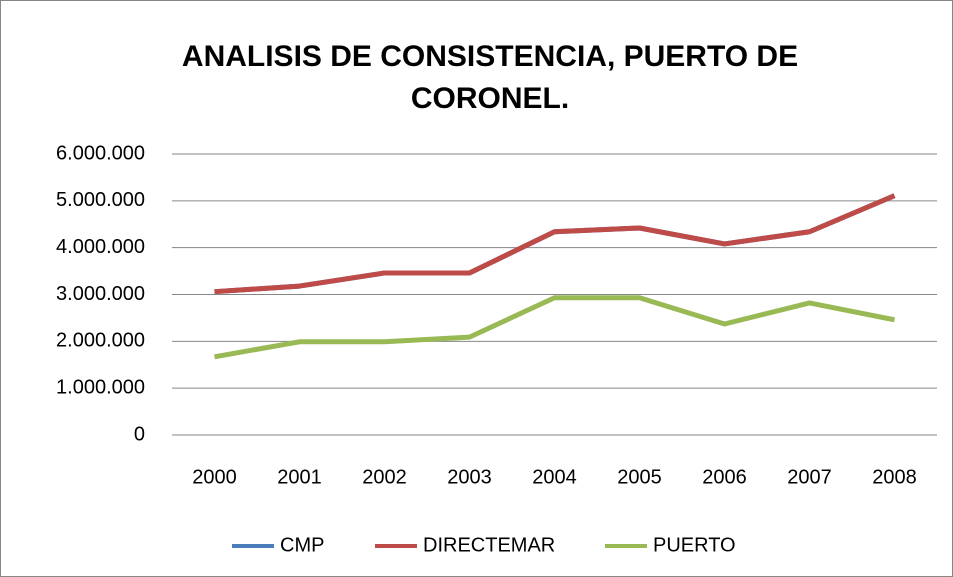  Describe the element at coordinates (302, 545) in the screenshot. I see `legend-label: CMP` at that location.